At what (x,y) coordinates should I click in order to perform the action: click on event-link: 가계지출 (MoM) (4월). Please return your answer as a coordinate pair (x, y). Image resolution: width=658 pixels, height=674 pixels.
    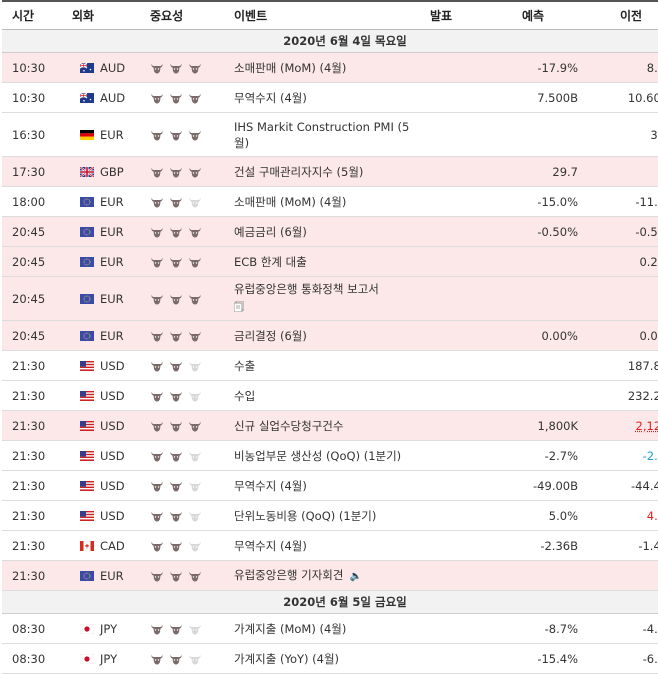
    Looking at the image, I should click on (290, 629).